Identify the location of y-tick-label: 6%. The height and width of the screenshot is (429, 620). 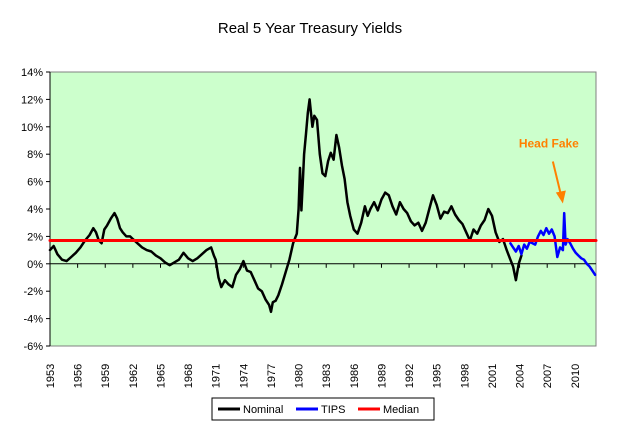
(35, 183).